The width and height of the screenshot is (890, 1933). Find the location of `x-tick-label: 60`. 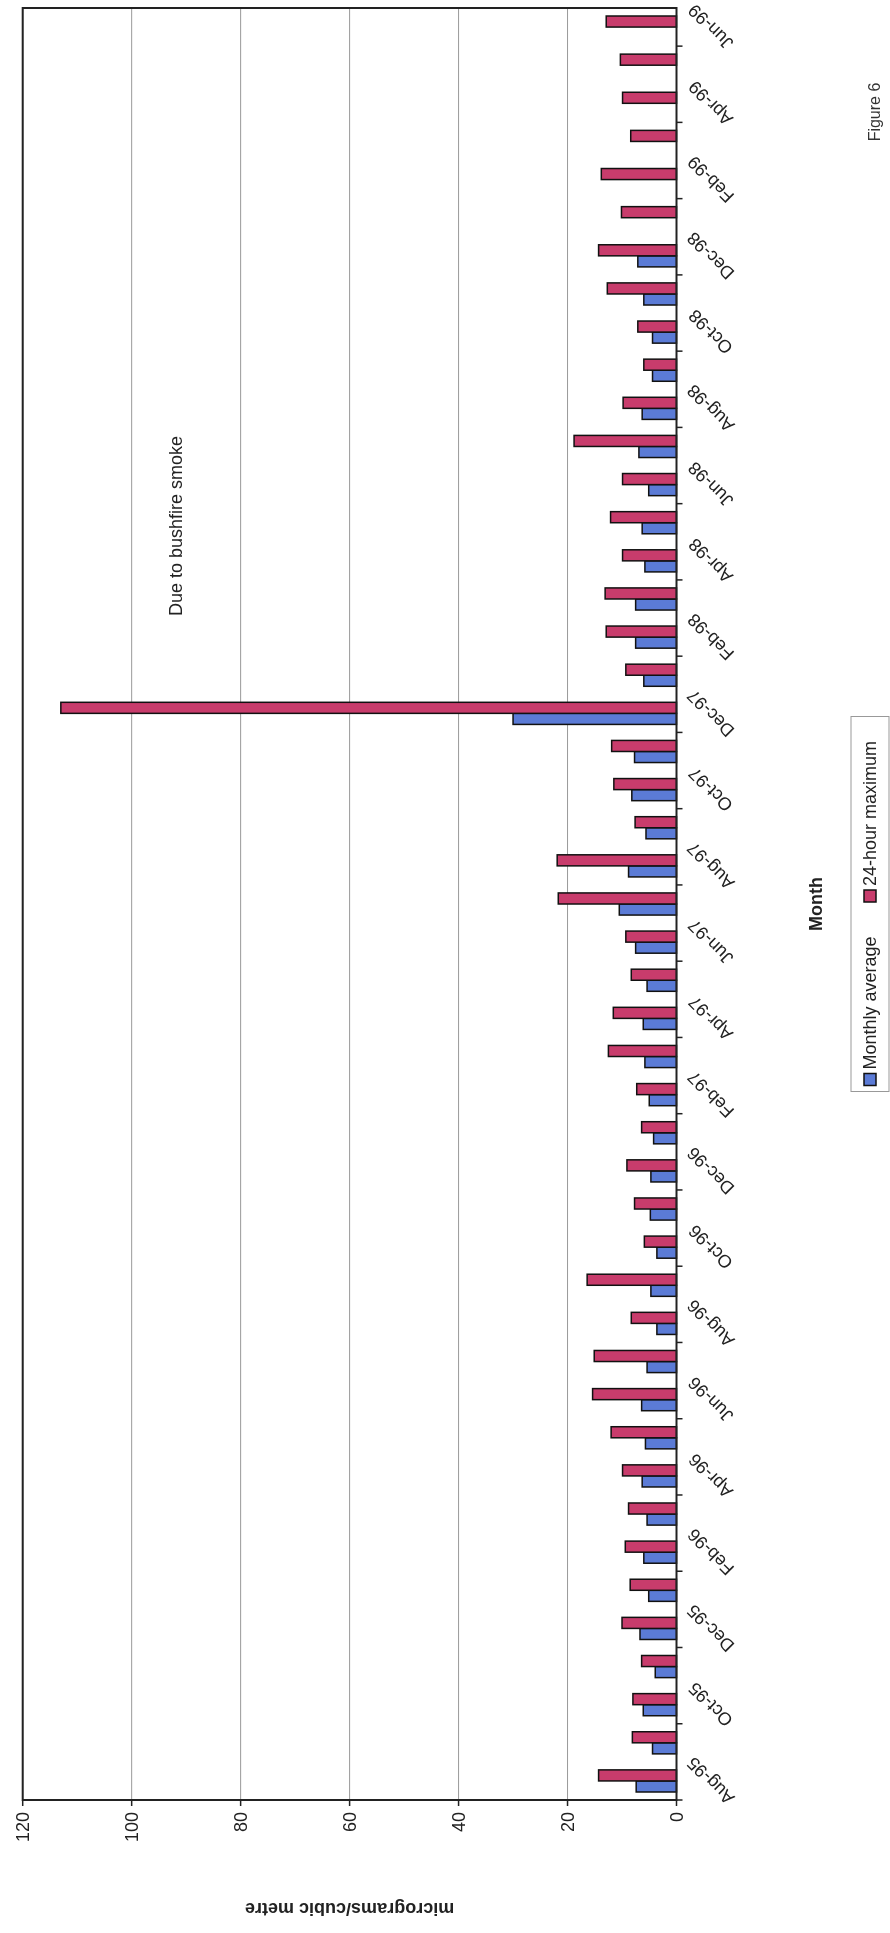

x-tick-label: 60 is located at coordinates (349, 1822).